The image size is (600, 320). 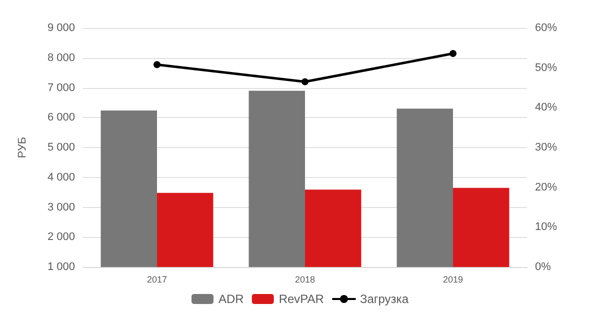 What do you see at coordinates (61, 177) in the screenshot?
I see `y-tick-label: 4 000` at bounding box center [61, 177].